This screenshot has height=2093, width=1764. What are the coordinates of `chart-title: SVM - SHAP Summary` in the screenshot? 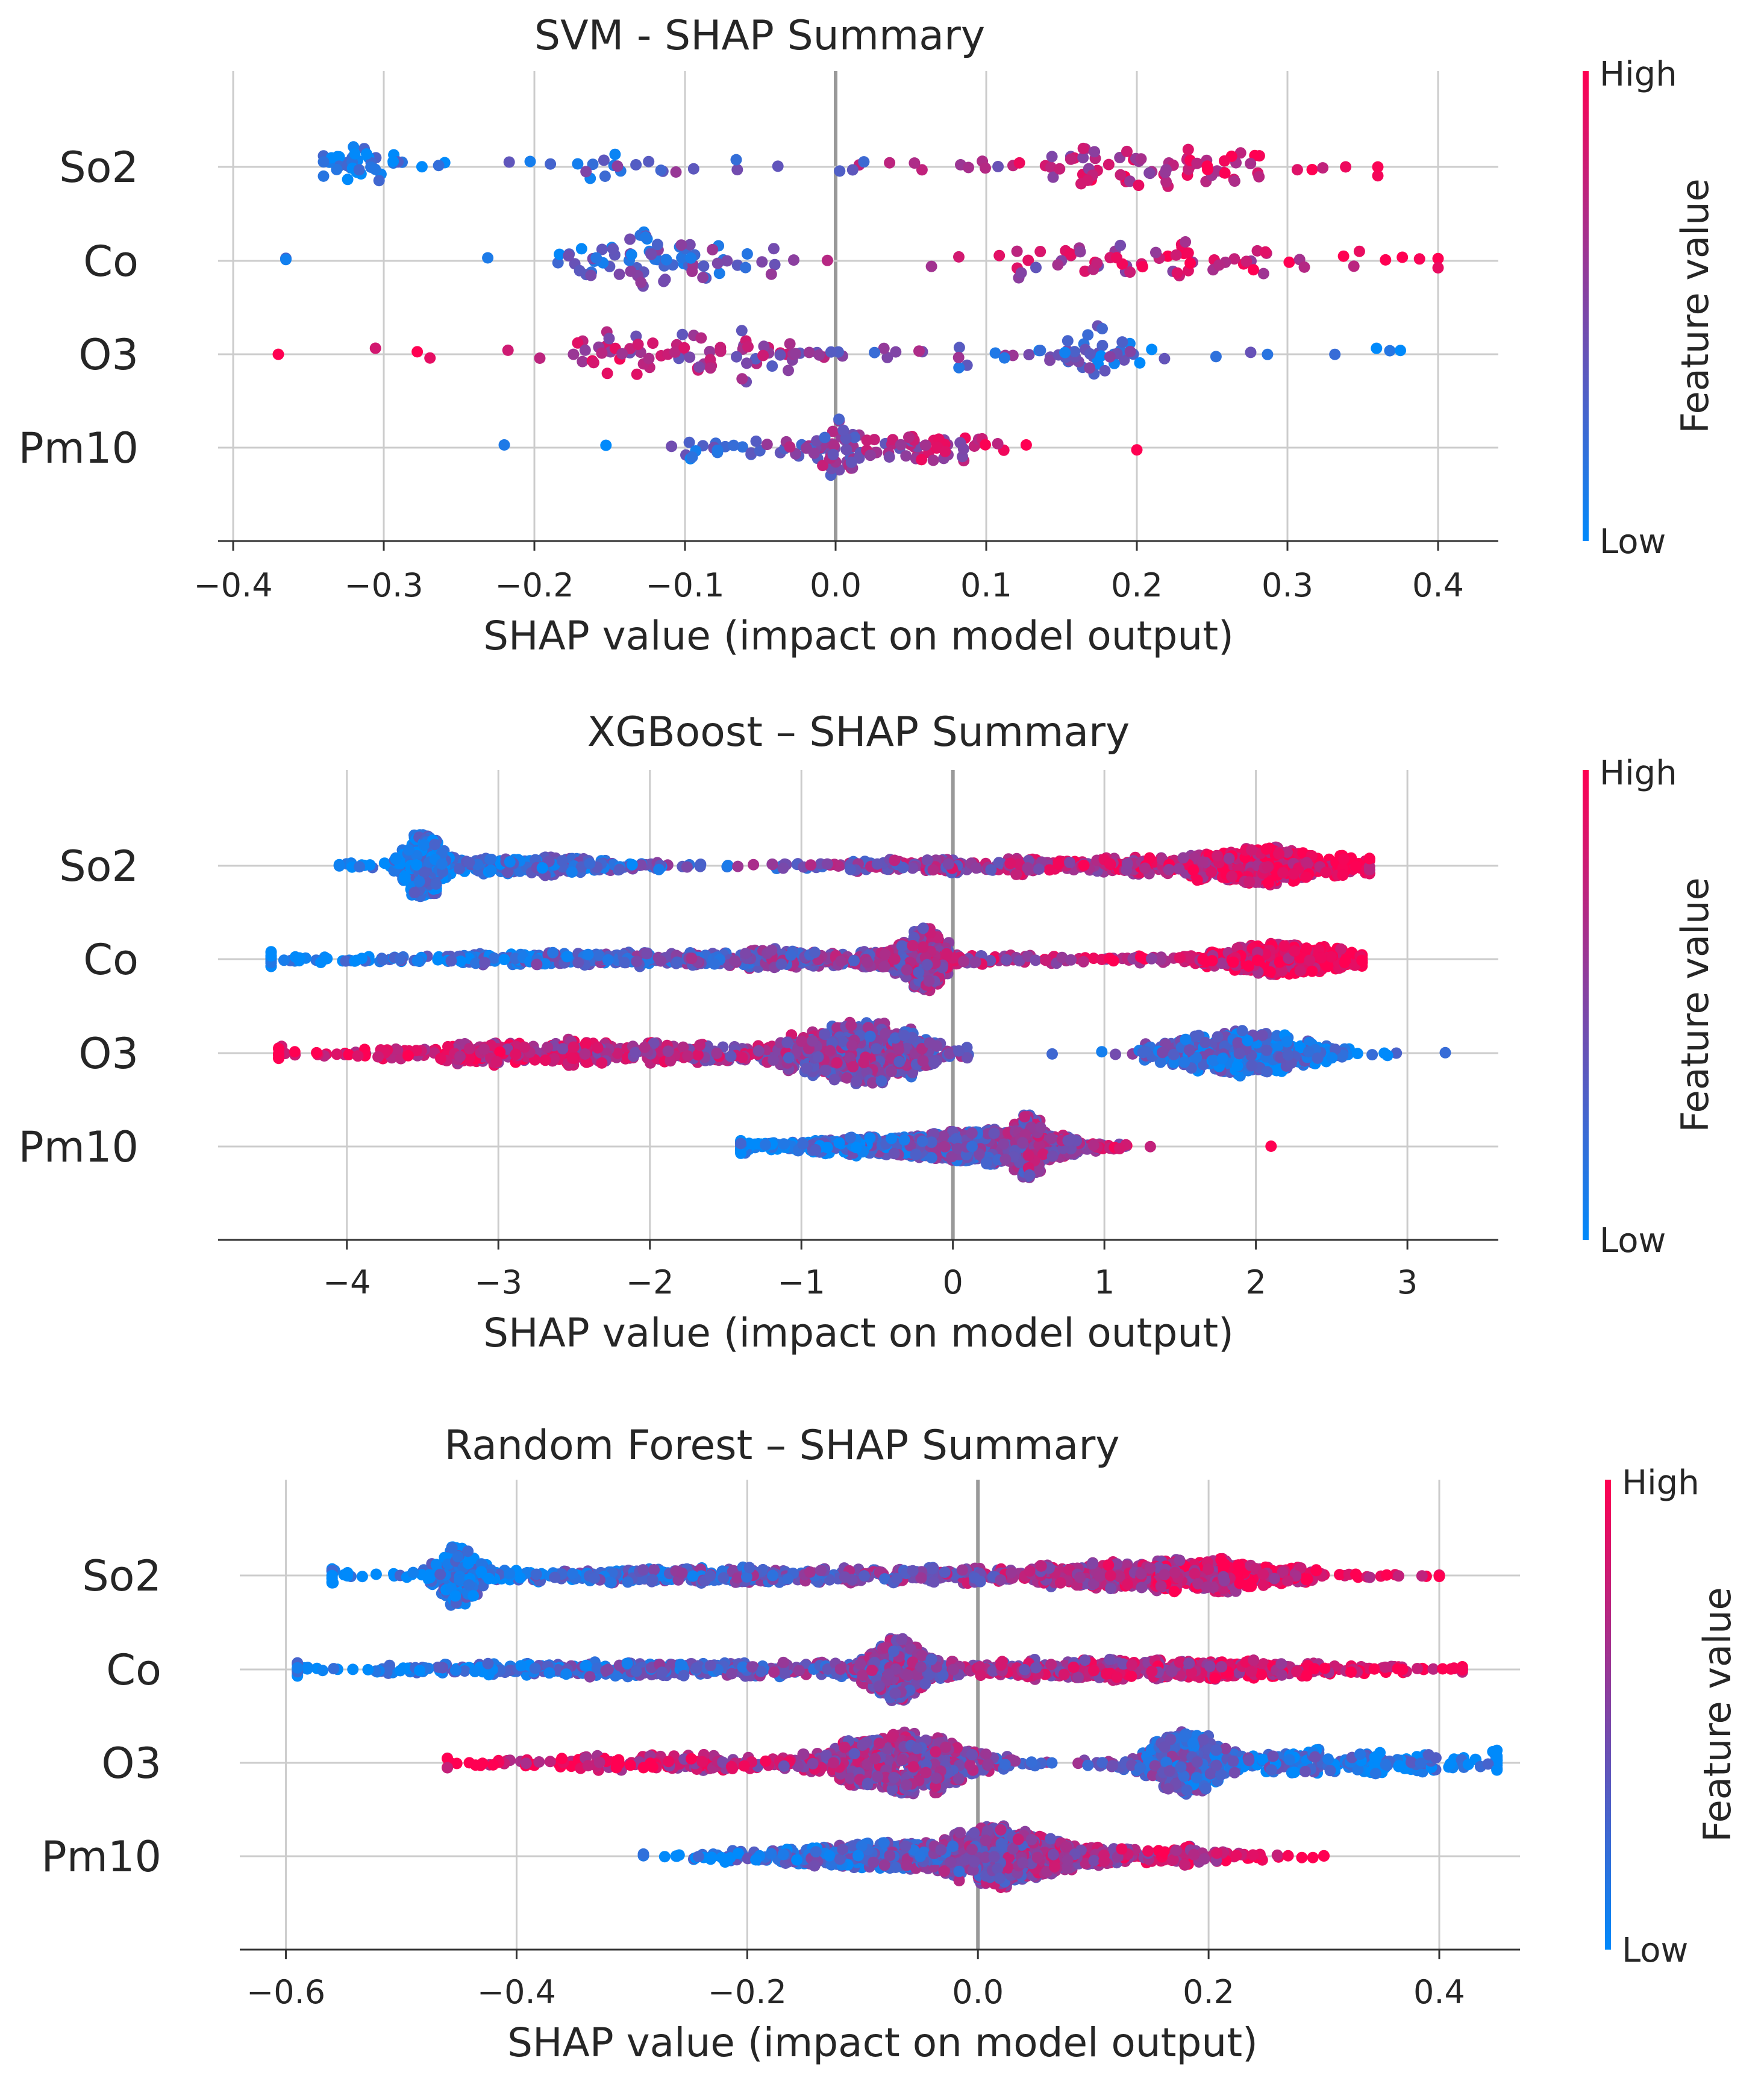 It's located at (759, 36).